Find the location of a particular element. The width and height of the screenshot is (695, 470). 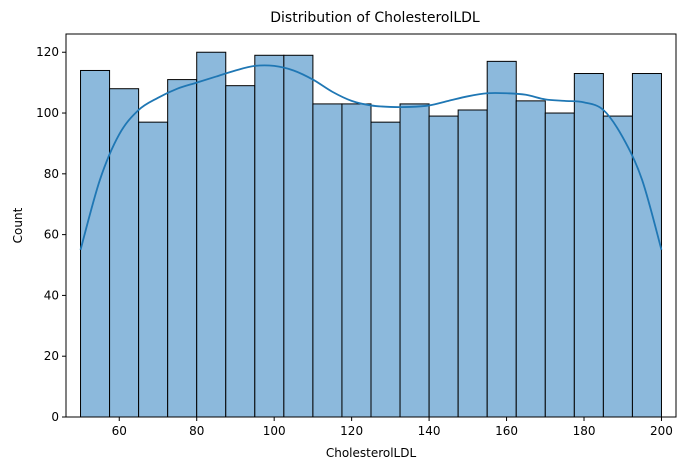

x-axis-label: CholesterolLDL is located at coordinates (371, 453).